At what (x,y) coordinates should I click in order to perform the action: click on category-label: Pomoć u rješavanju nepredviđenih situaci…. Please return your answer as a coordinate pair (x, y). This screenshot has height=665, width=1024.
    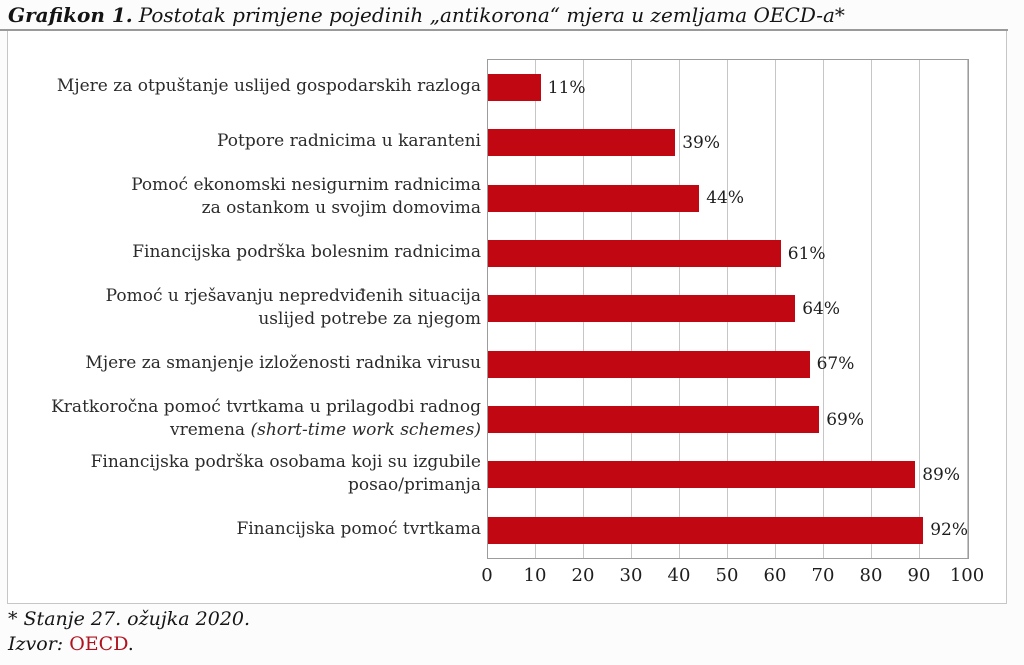
    Looking at the image, I should click on (293, 307).